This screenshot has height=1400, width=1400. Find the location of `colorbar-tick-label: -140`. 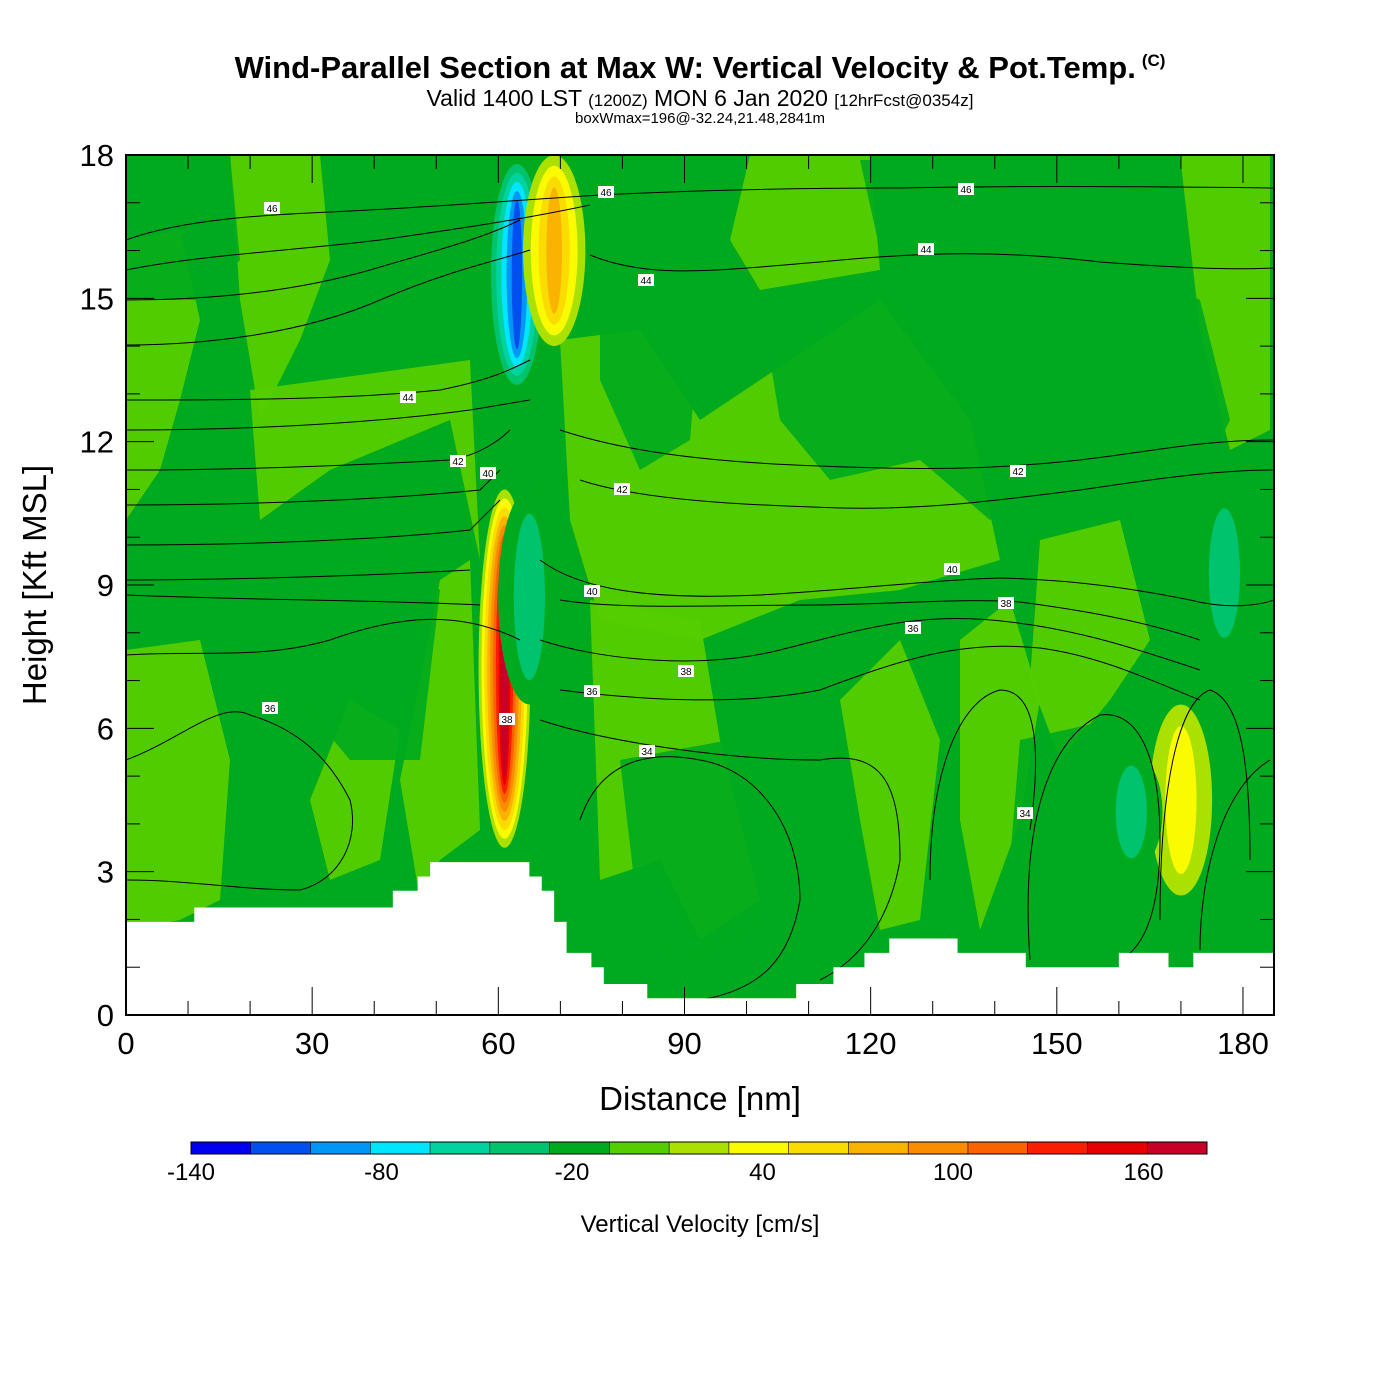

colorbar-tick-label: -140 is located at coordinates (191, 1172).